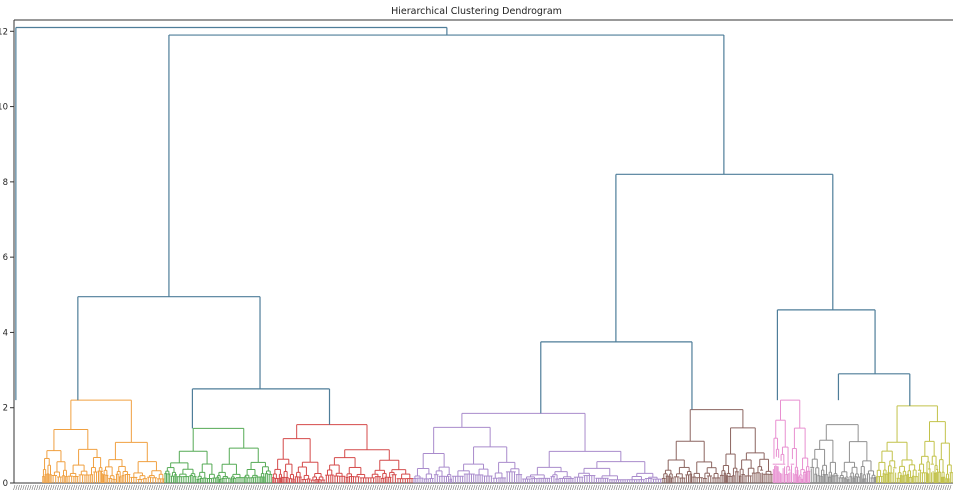 This screenshot has width=953, height=492. What do you see at coordinates (4, 108) in the screenshot?
I see `y-tick-label: 10` at bounding box center [4, 108].